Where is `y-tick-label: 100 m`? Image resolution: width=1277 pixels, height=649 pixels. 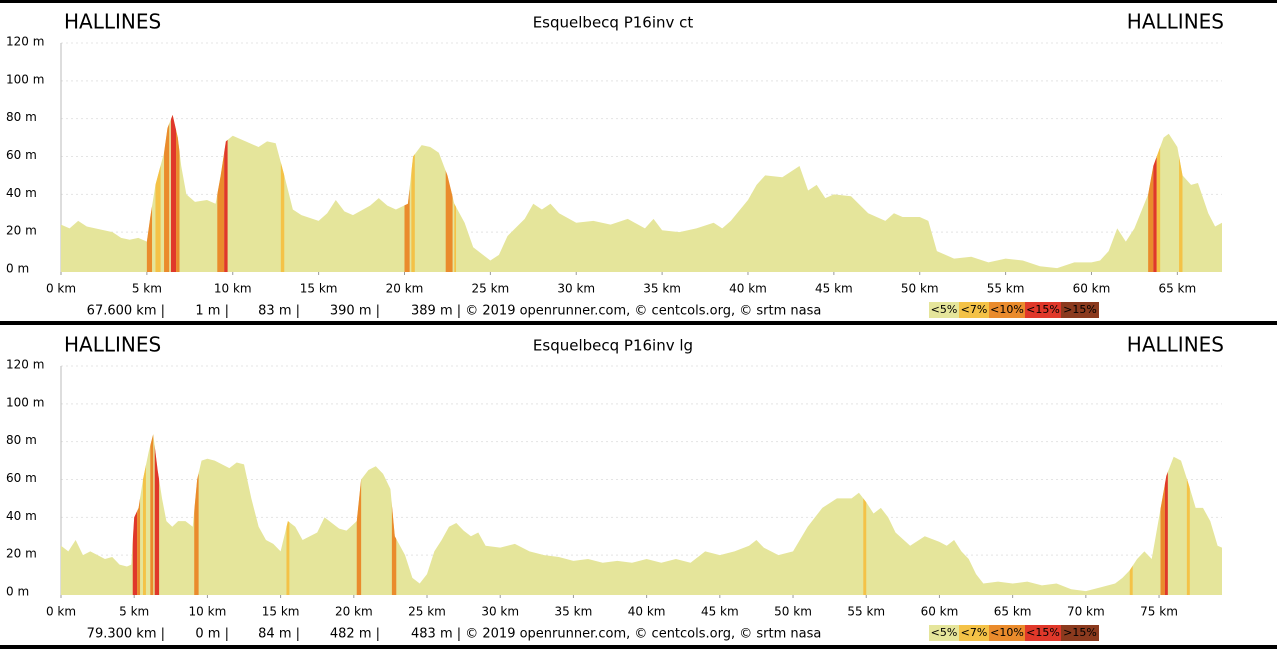
y-tick-label: 100 m is located at coordinates (25, 79).